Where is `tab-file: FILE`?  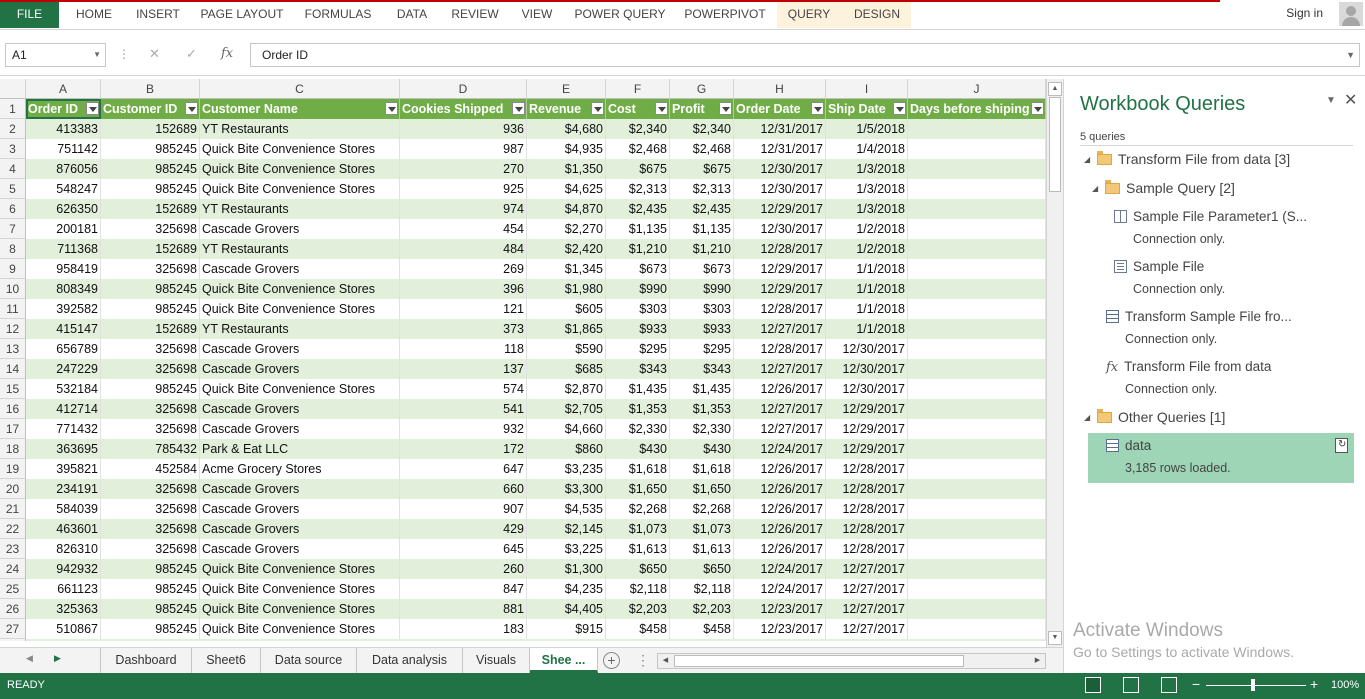
tab-file: FILE is located at coordinates (29, 15).